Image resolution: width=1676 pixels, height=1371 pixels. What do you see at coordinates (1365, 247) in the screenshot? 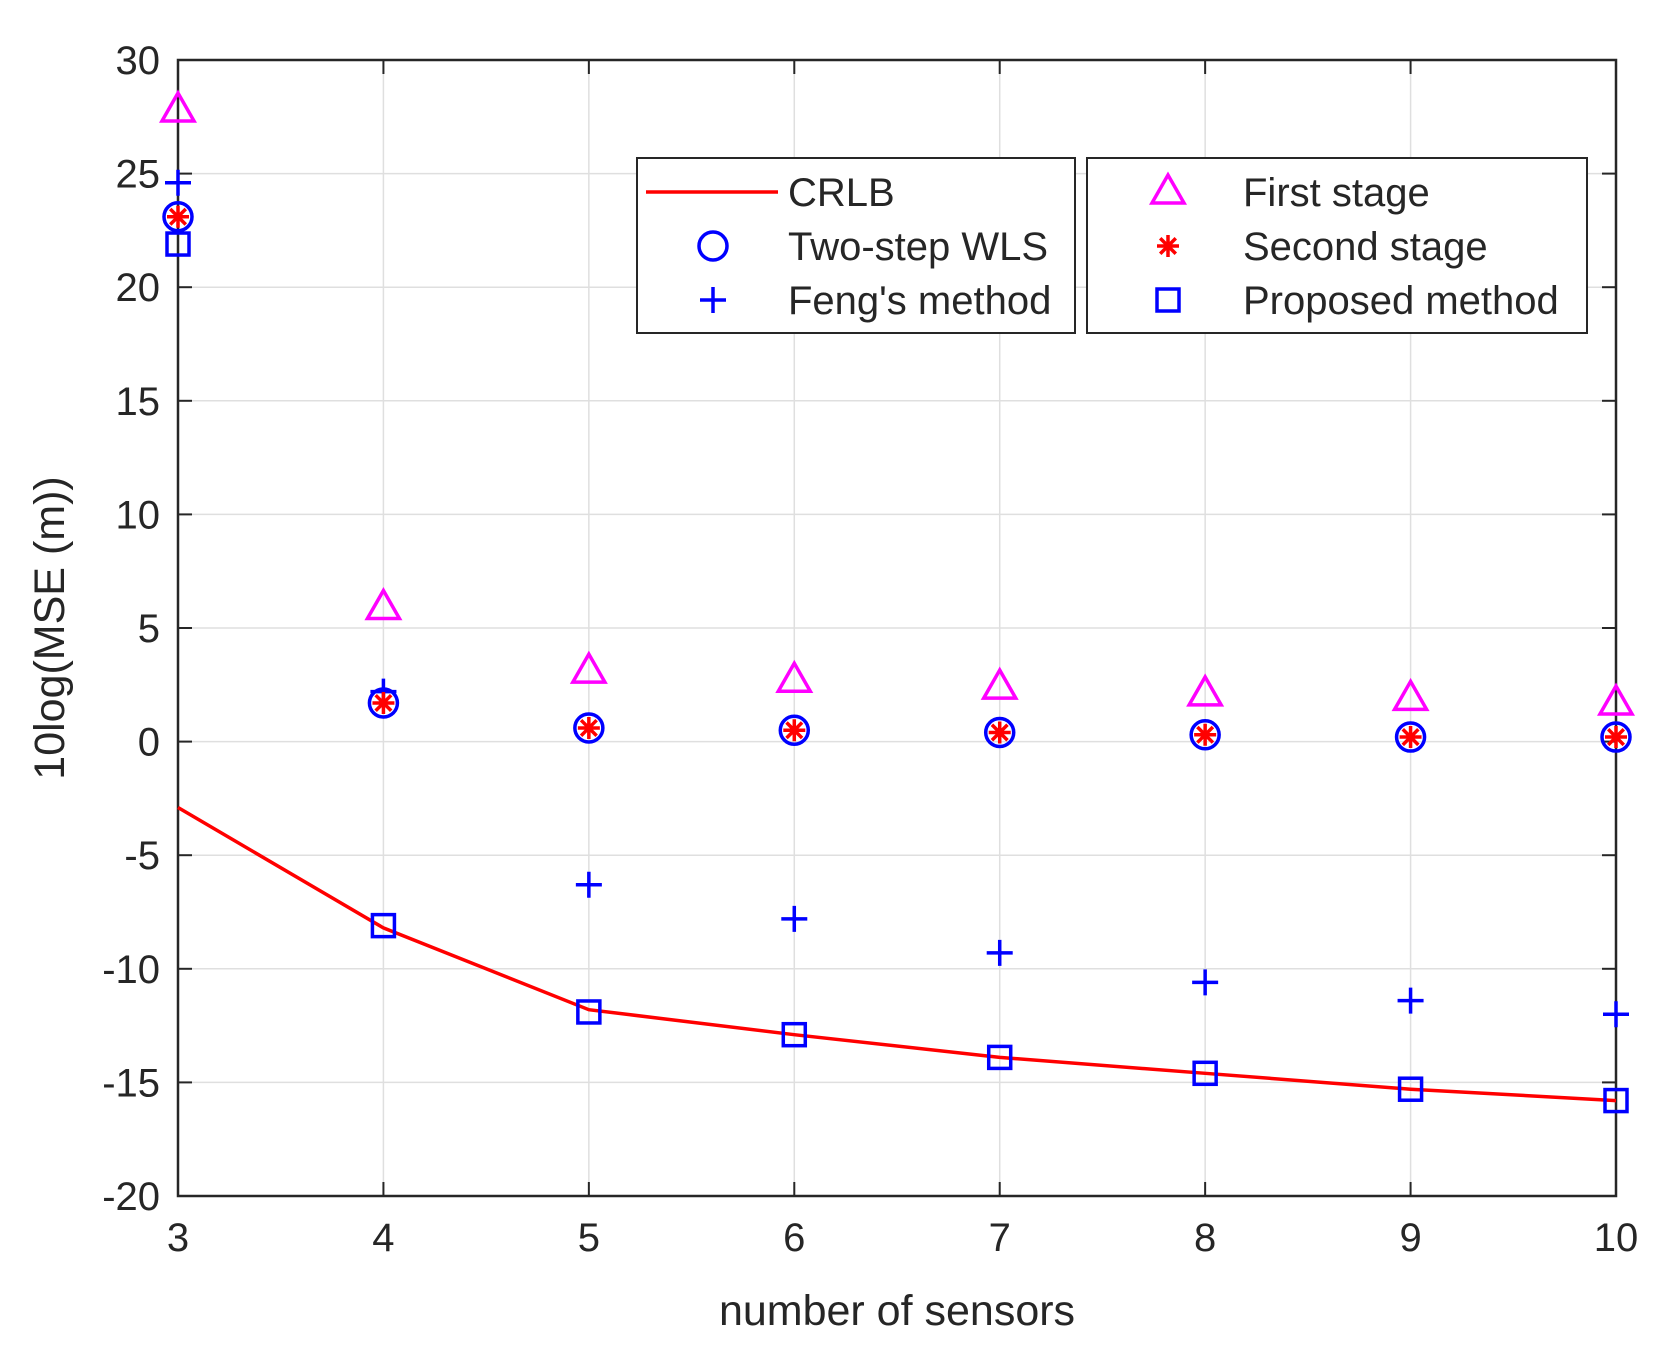
I see `legend-label: Second stage` at bounding box center [1365, 247].